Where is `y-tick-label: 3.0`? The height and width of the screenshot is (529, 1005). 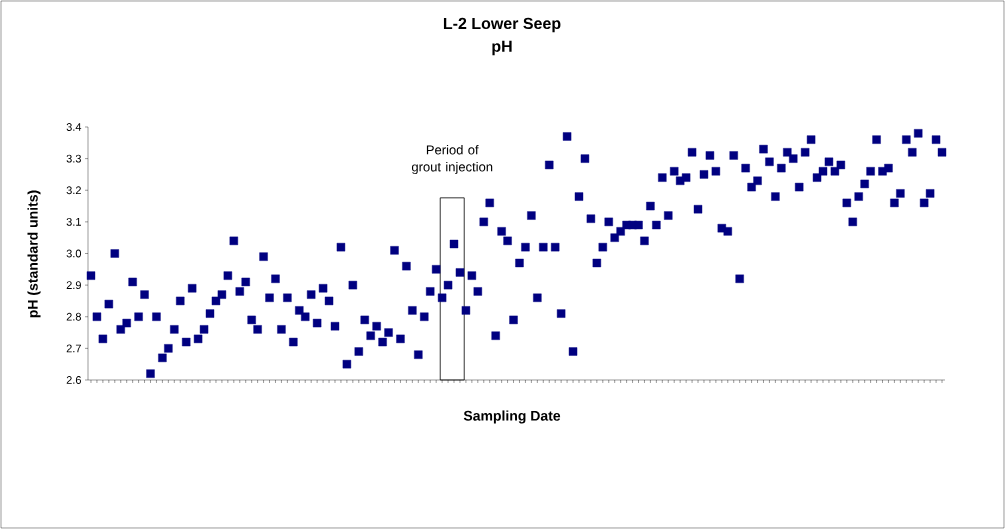 y-tick-label: 3.0 is located at coordinates (74, 253).